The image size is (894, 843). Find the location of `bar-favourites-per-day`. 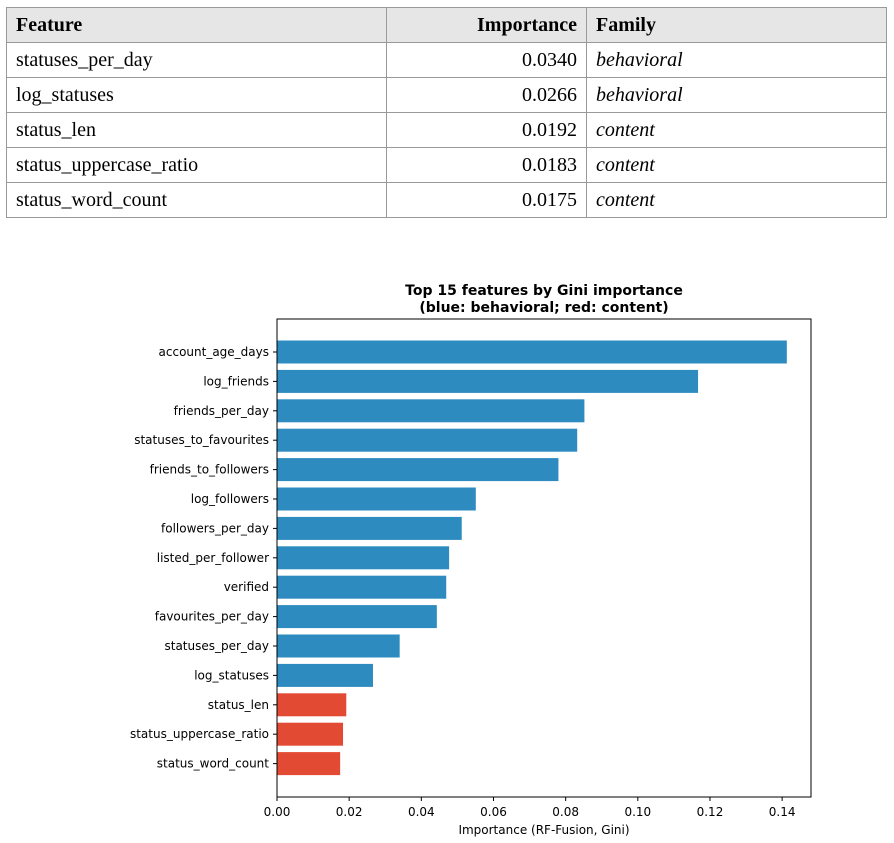

bar-favourites-per-day is located at coordinates (357, 617).